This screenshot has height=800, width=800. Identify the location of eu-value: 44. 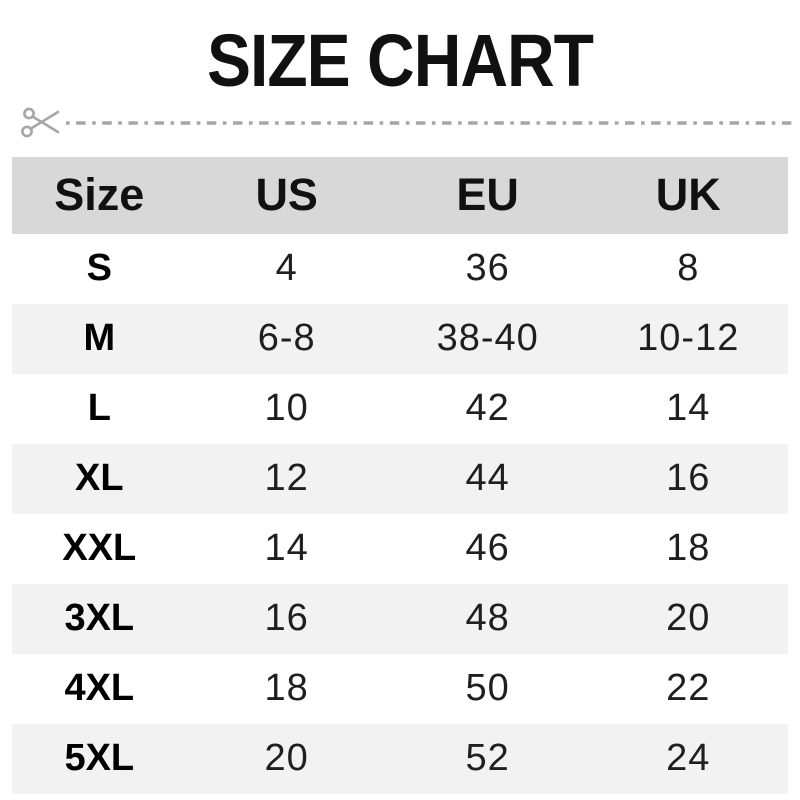
(487, 478).